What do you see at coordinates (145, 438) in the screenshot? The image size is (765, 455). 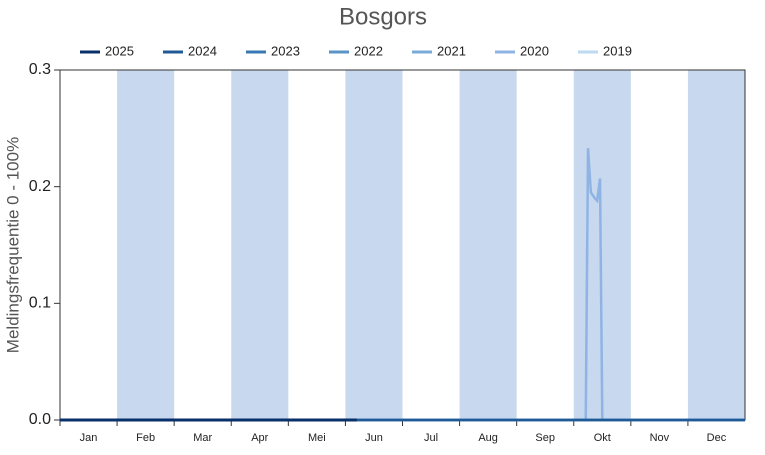 I see `x-tick-label: Feb` at bounding box center [145, 438].